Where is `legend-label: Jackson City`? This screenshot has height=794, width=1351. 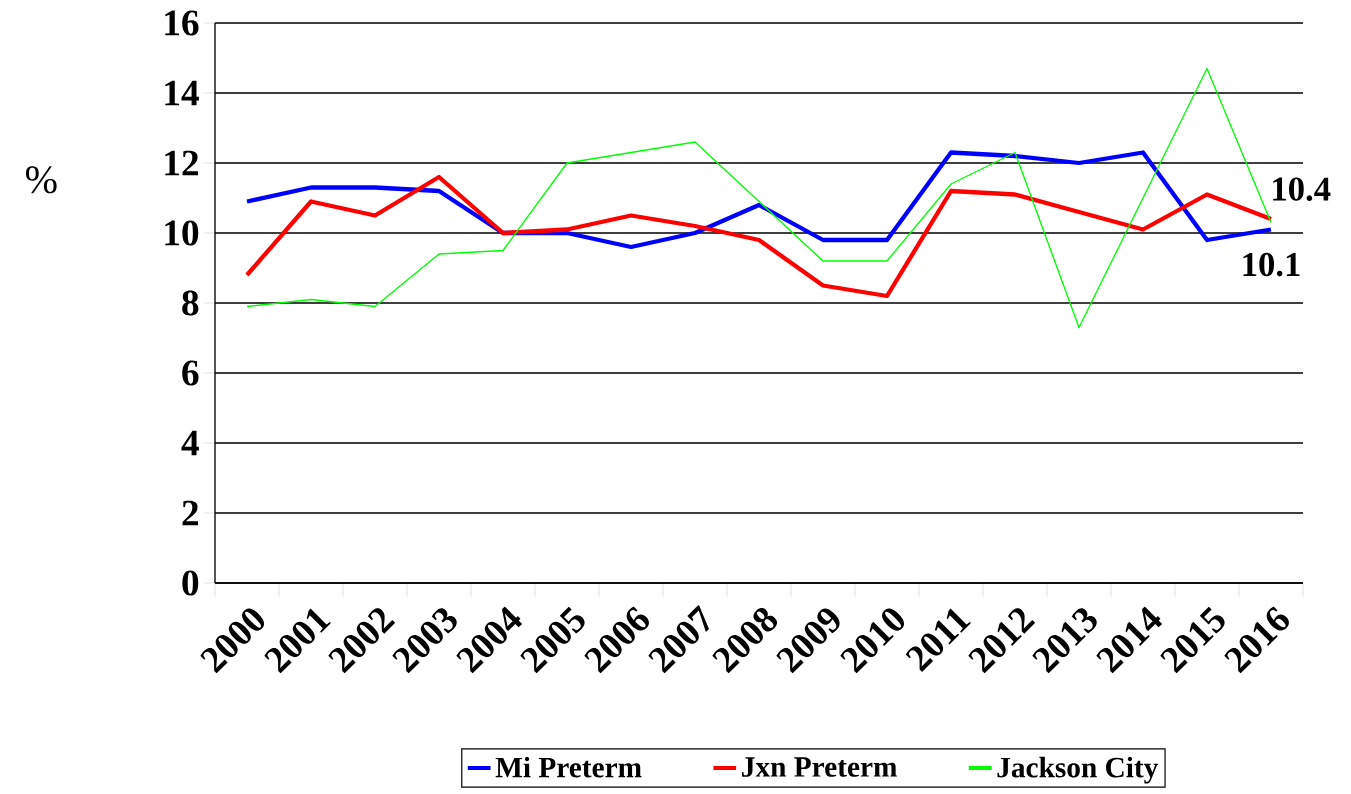
legend-label: Jackson City is located at coordinates (1078, 770).